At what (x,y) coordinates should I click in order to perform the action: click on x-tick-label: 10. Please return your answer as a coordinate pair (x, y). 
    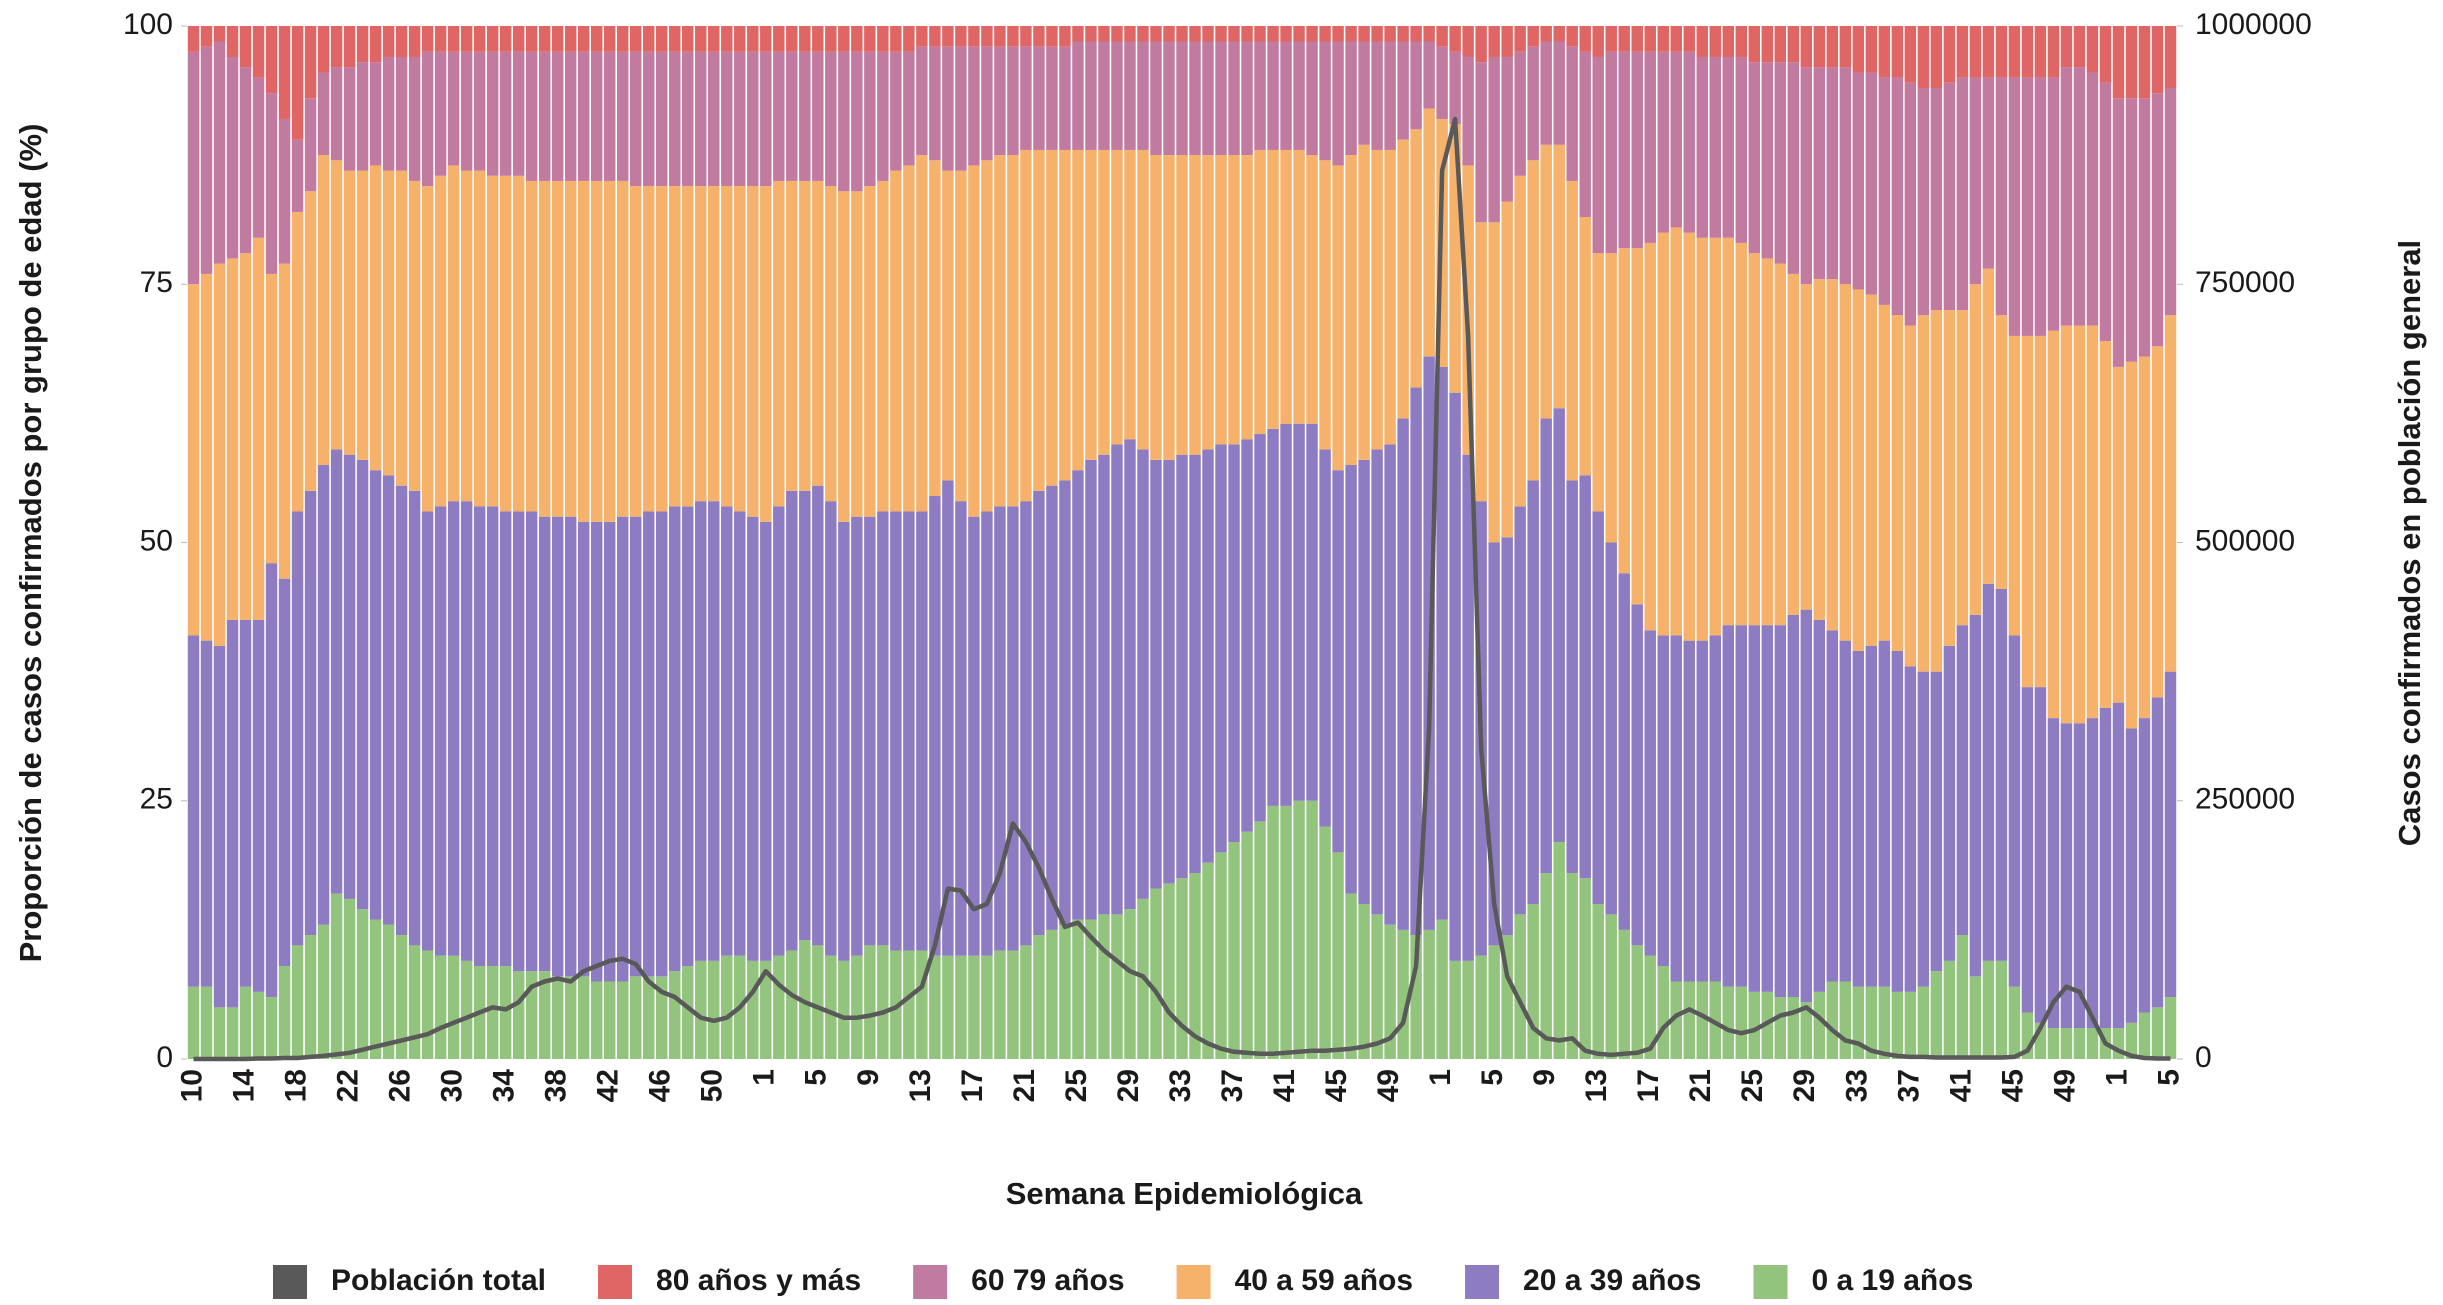
    Looking at the image, I should click on (191, 1085).